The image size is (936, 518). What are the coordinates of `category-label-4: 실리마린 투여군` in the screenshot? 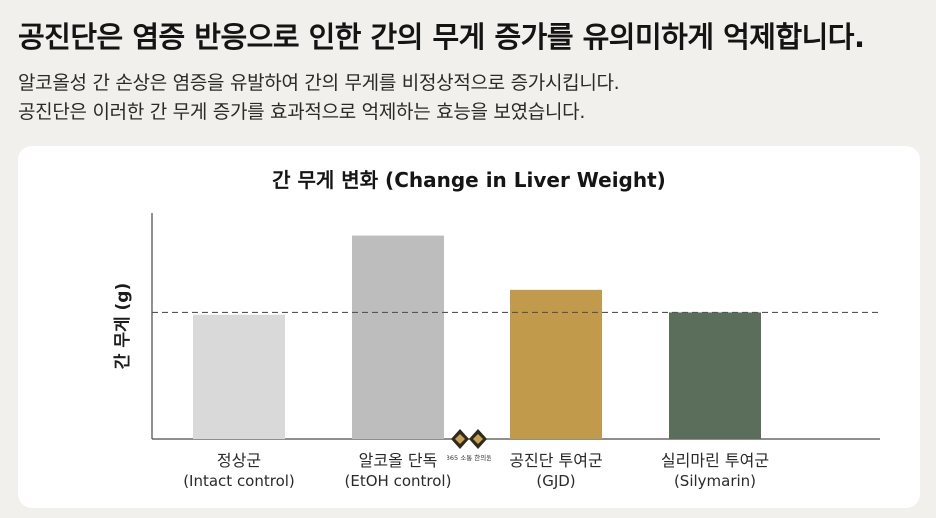 It's located at (715, 460).